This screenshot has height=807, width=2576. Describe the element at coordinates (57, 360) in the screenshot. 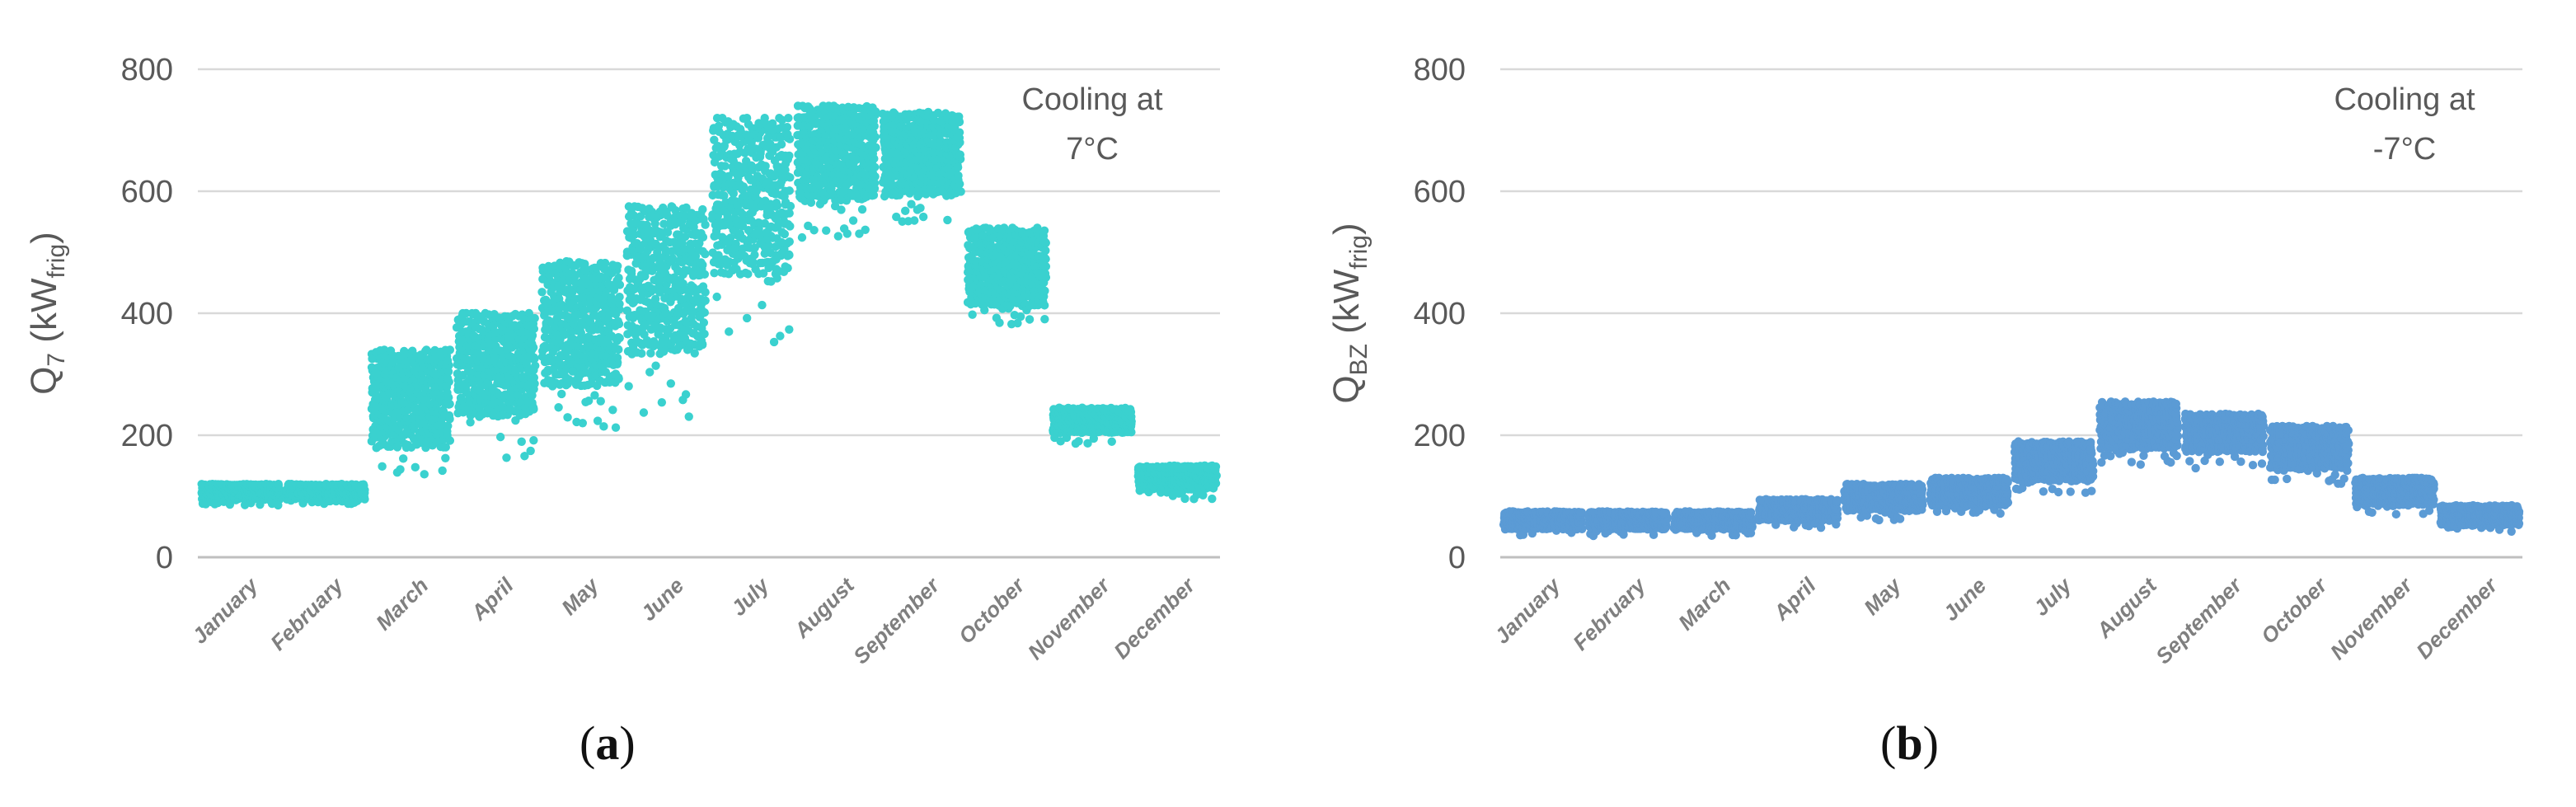

I see `y-axis-label-sub: 7` at that location.